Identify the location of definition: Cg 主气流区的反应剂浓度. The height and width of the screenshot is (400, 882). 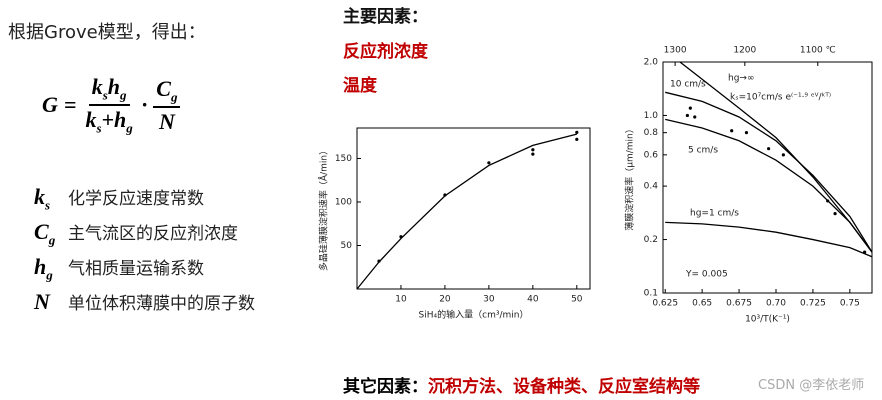
(136, 233).